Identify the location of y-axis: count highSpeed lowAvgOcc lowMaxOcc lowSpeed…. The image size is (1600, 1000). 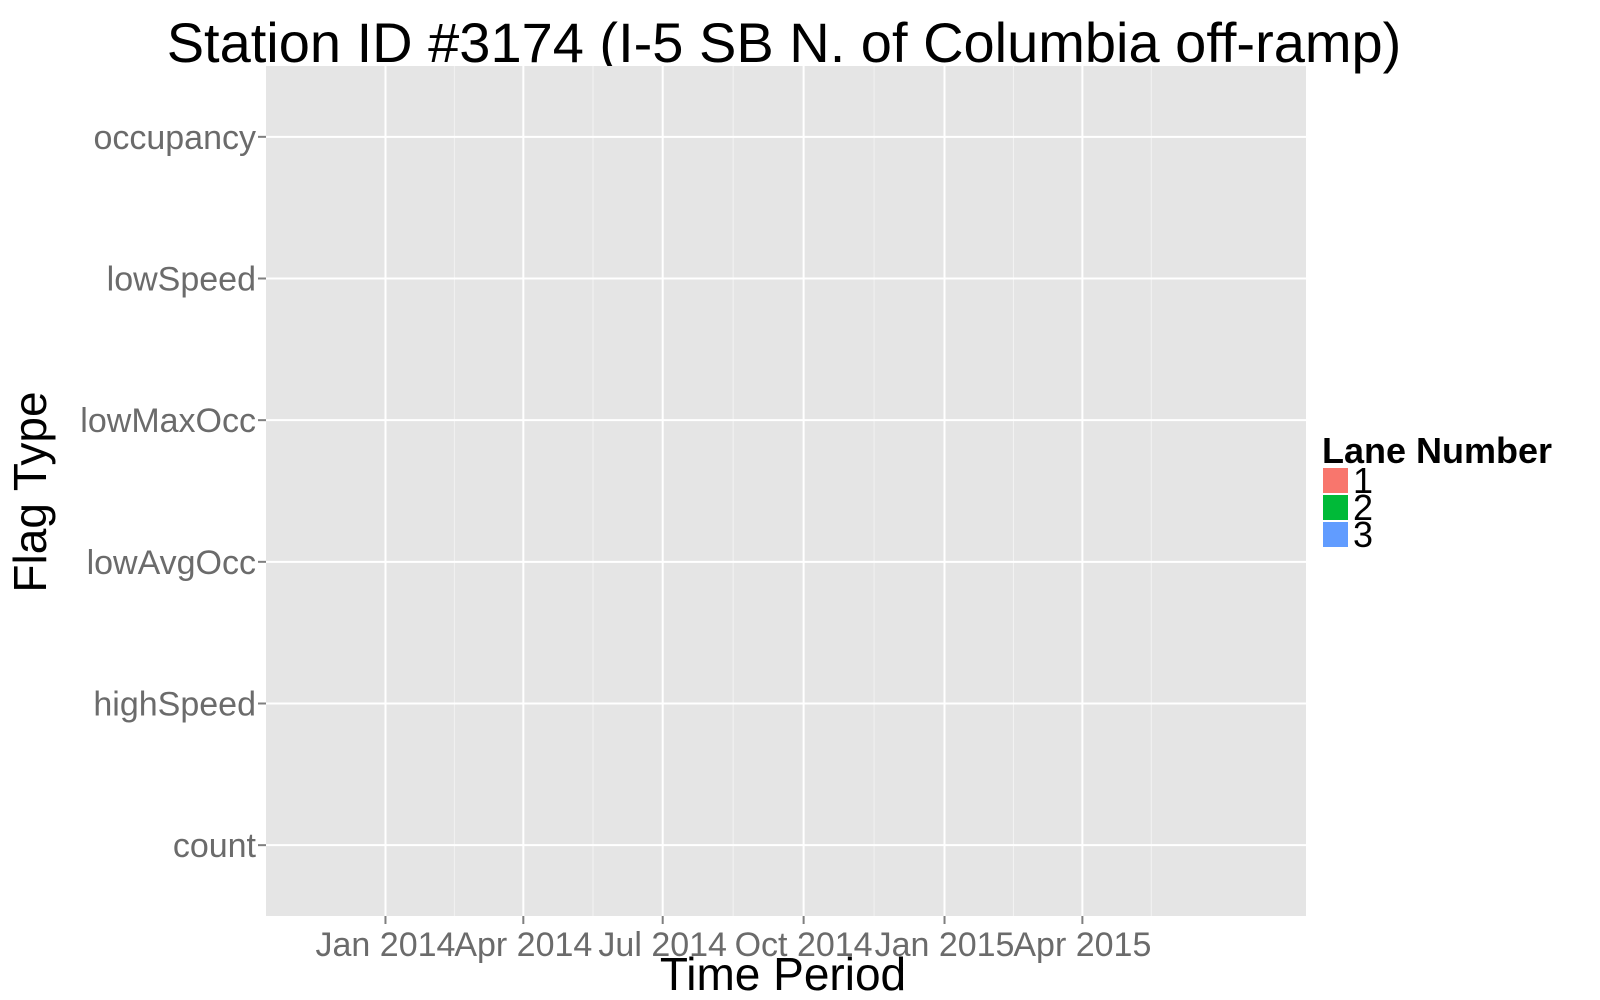
(173, 492).